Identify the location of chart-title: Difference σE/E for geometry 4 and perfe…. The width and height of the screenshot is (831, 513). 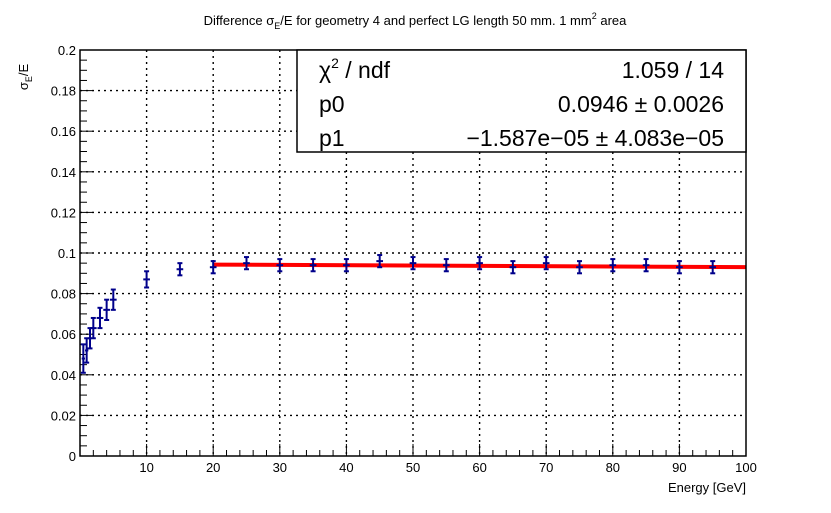
(416, 21).